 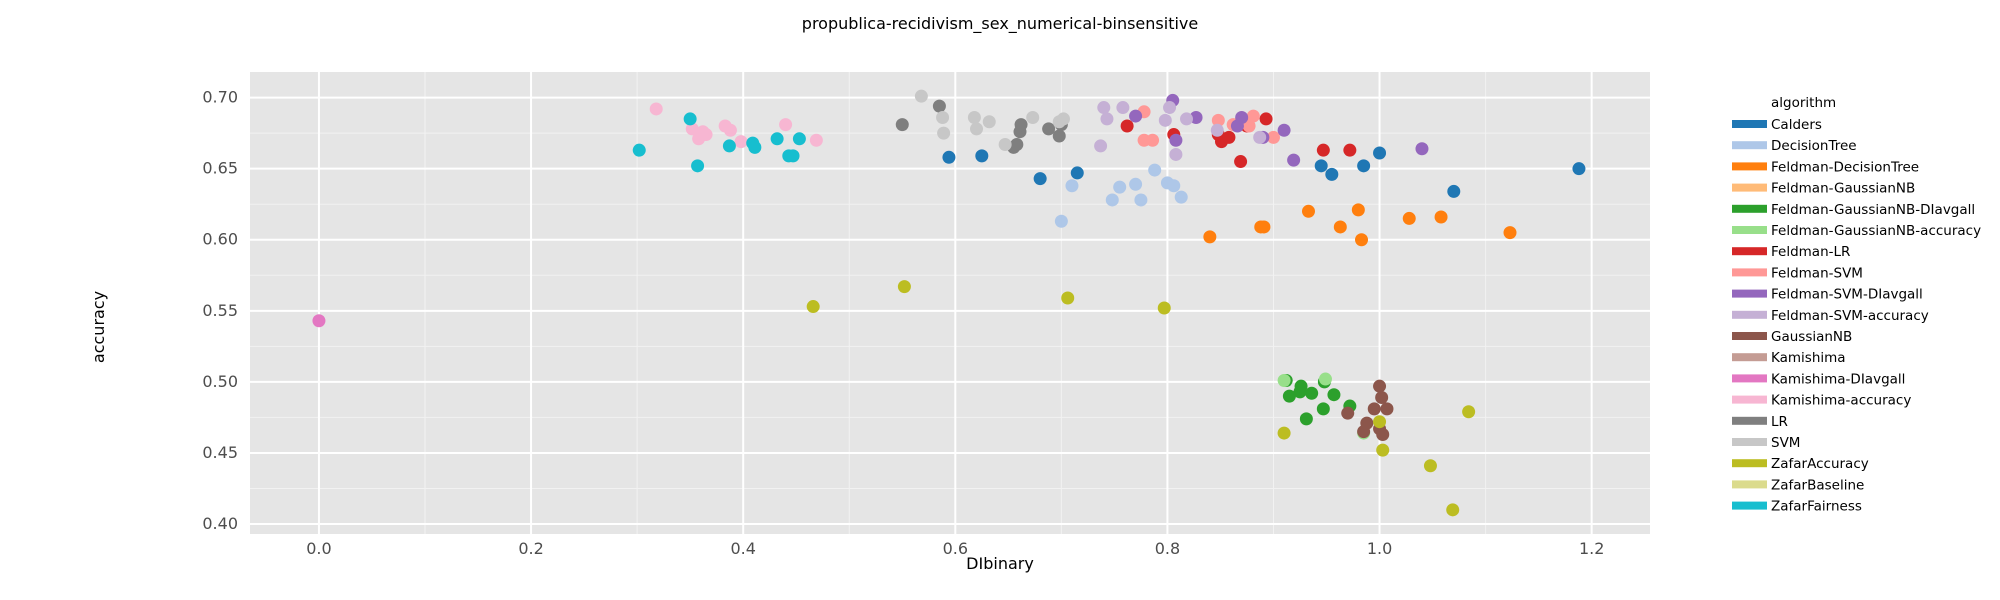 I want to click on legend-entry: Calders, so click(x=1796, y=125).